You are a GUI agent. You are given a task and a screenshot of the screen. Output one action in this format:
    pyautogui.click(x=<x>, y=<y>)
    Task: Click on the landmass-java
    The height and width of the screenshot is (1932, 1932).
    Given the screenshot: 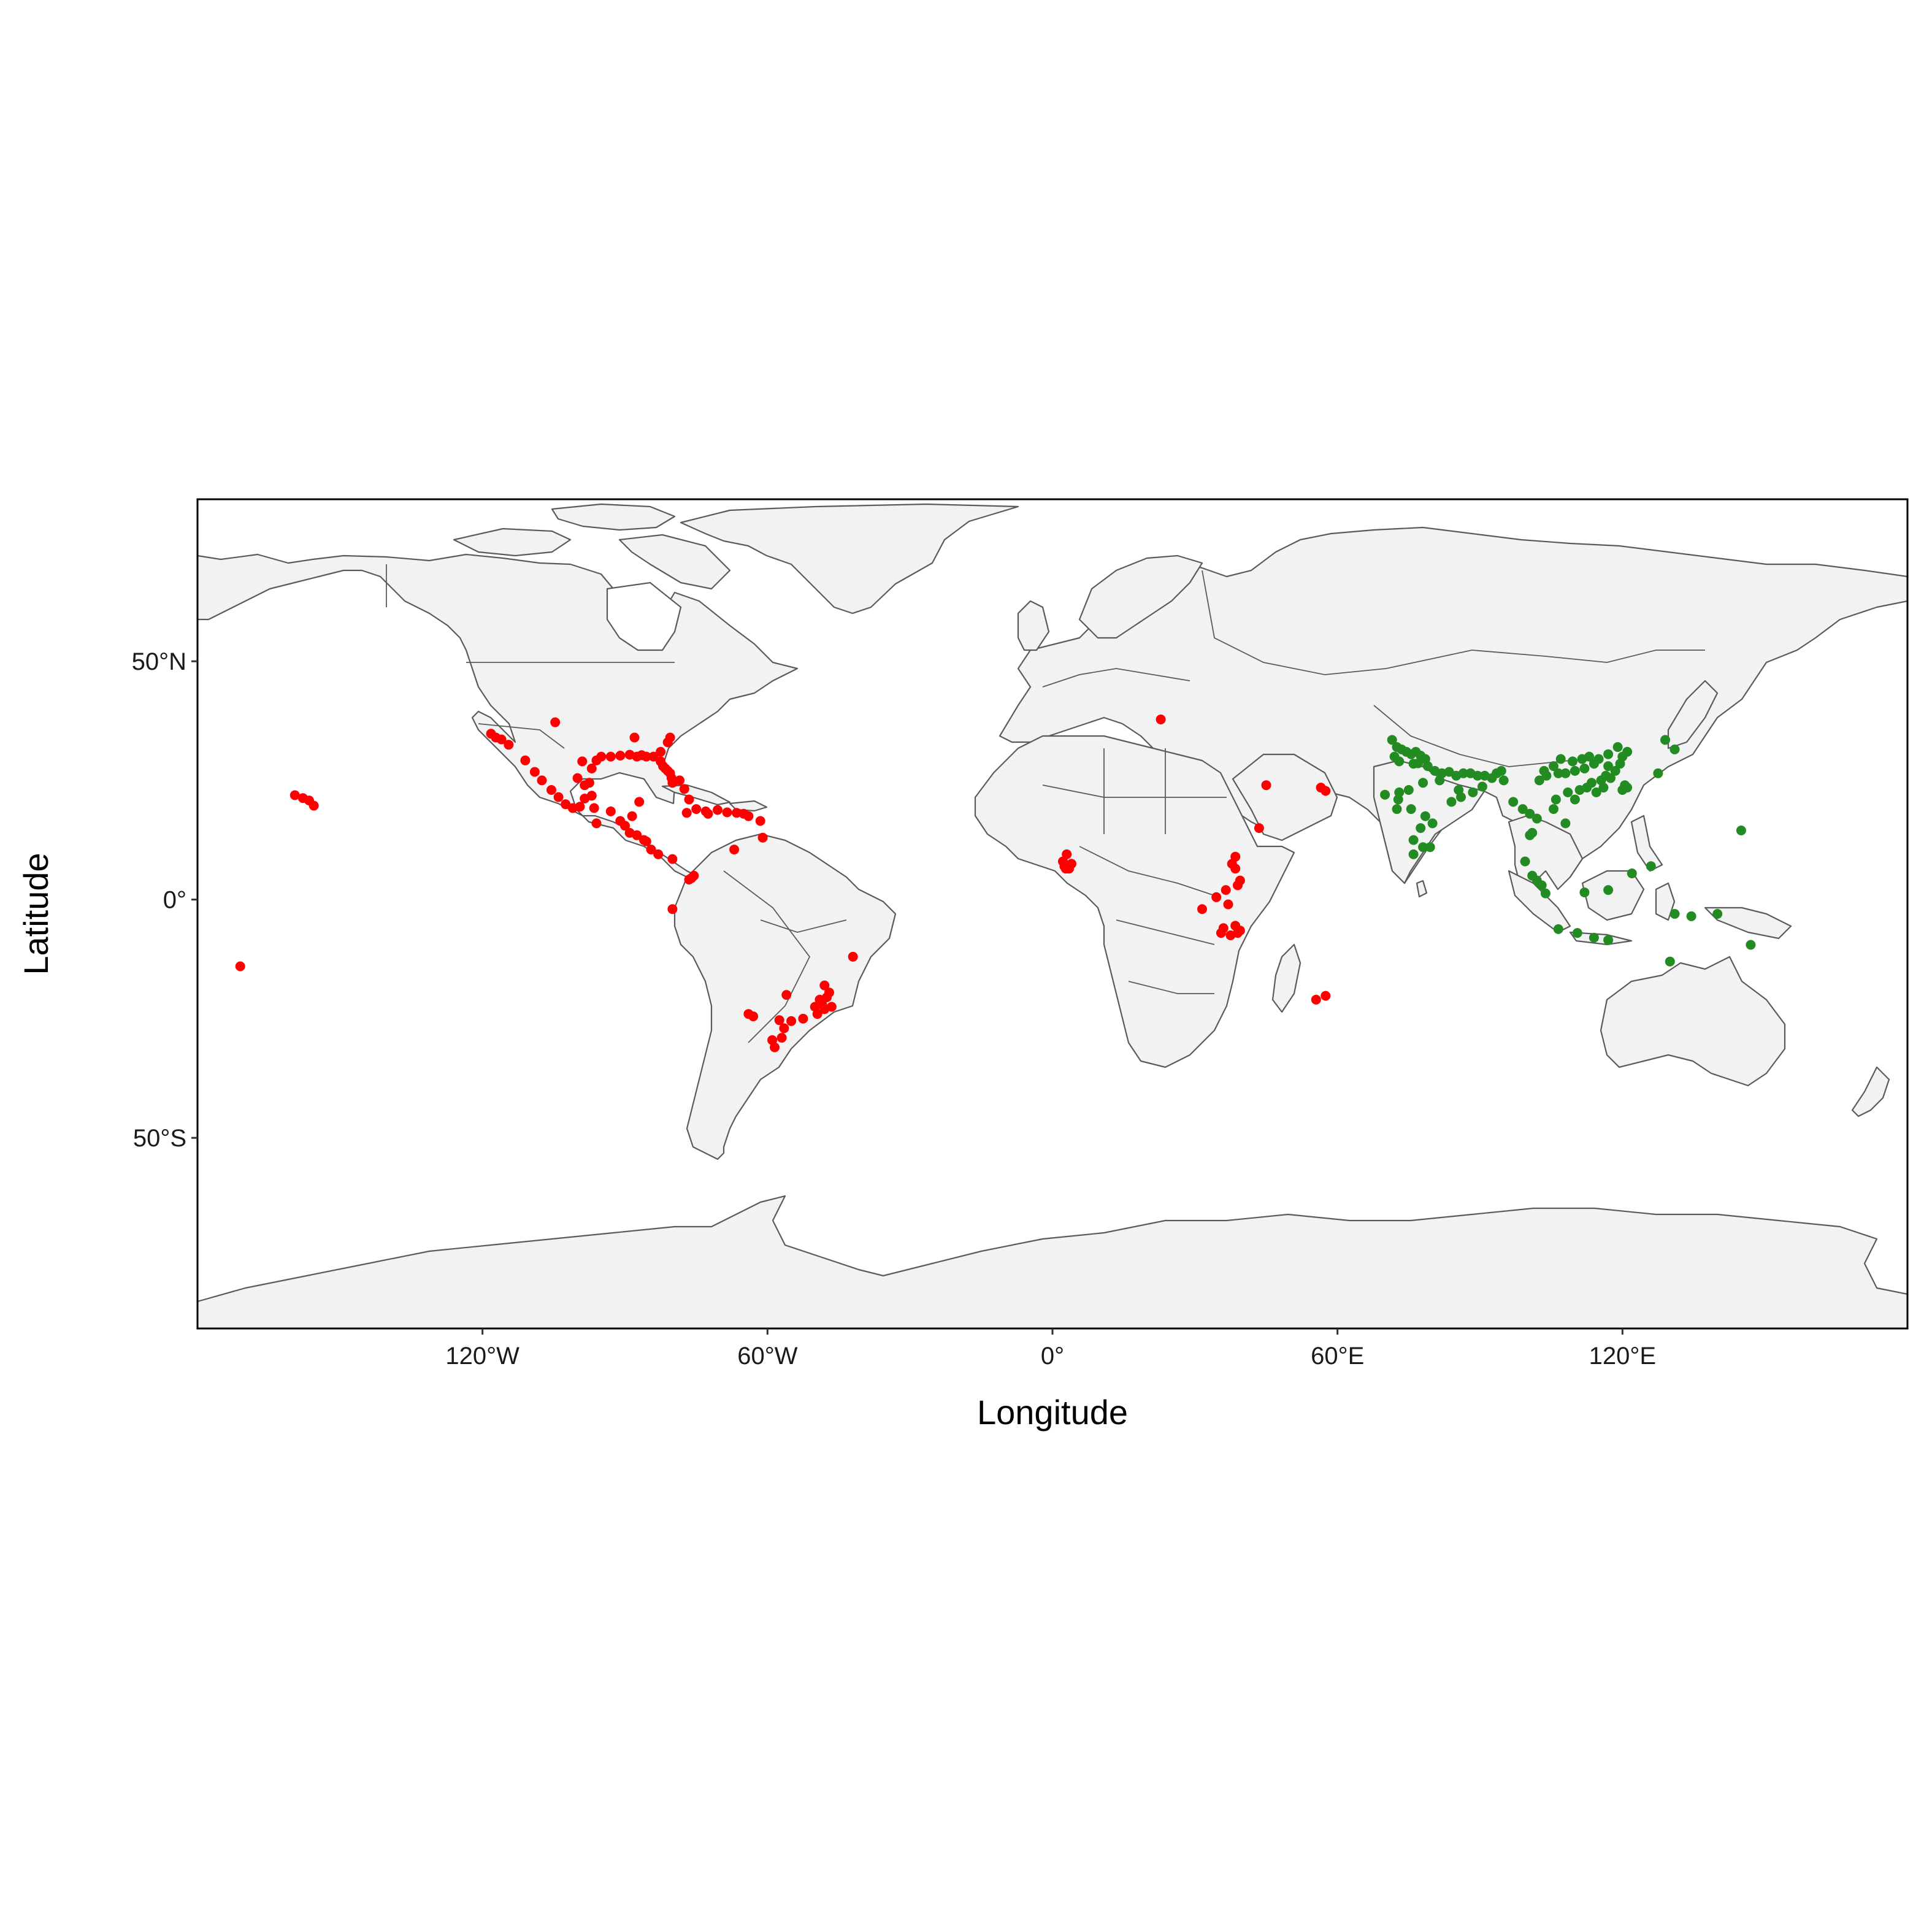 What is the action you would take?
    pyautogui.click(x=1601, y=938)
    